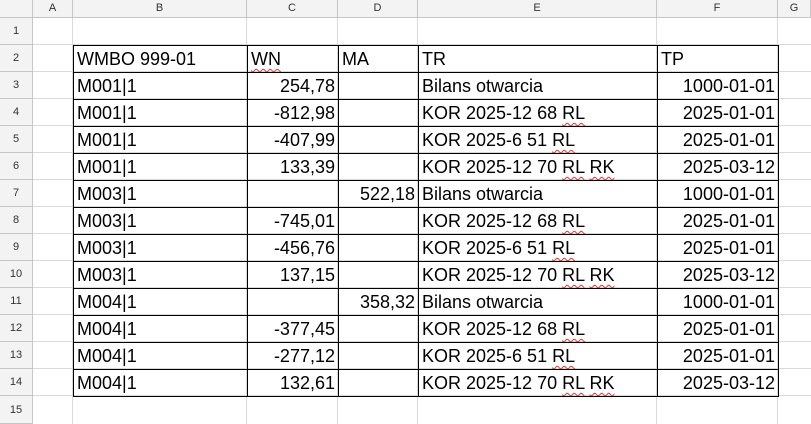 The height and width of the screenshot is (424, 811). I want to click on cell-d12, so click(378, 329).